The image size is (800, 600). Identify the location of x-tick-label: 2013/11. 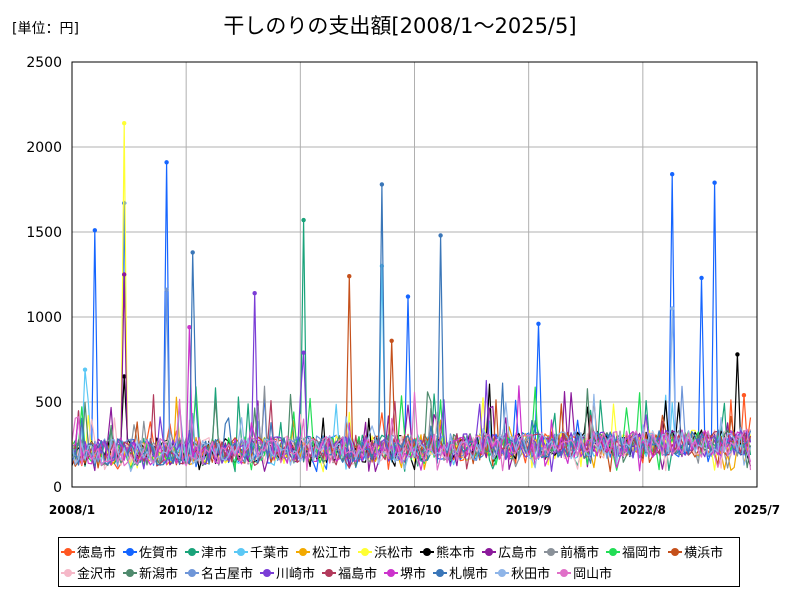
(300, 510).